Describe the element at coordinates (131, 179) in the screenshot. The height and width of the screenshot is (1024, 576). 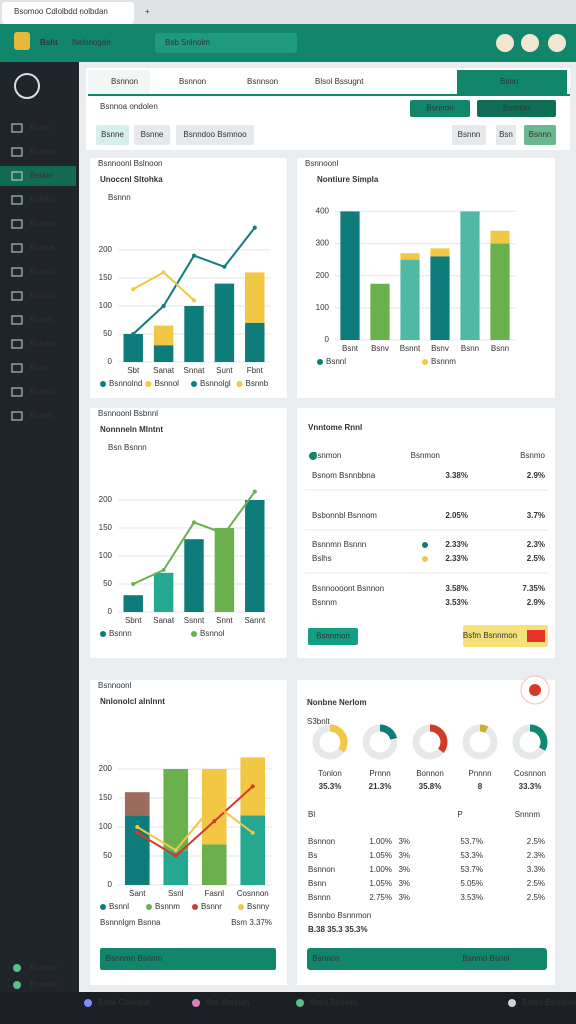
I see `chart-title: Unoccnl Sltohka` at that location.